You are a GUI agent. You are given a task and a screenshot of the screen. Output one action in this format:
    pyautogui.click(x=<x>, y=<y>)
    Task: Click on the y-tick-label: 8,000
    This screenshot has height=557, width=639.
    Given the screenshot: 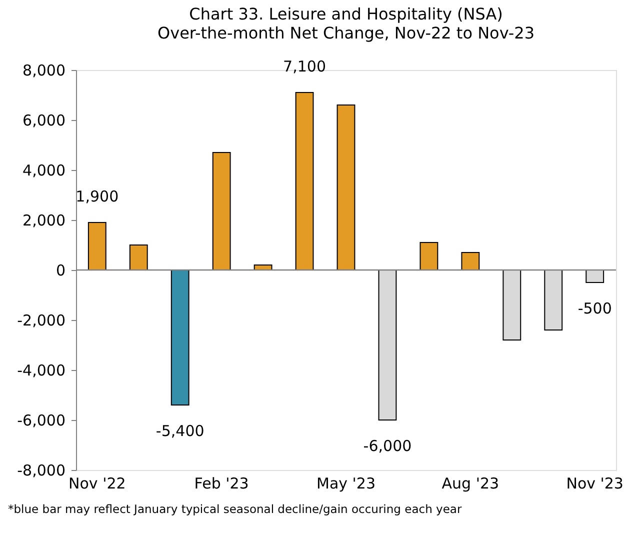 What is the action you would take?
    pyautogui.click(x=44, y=71)
    